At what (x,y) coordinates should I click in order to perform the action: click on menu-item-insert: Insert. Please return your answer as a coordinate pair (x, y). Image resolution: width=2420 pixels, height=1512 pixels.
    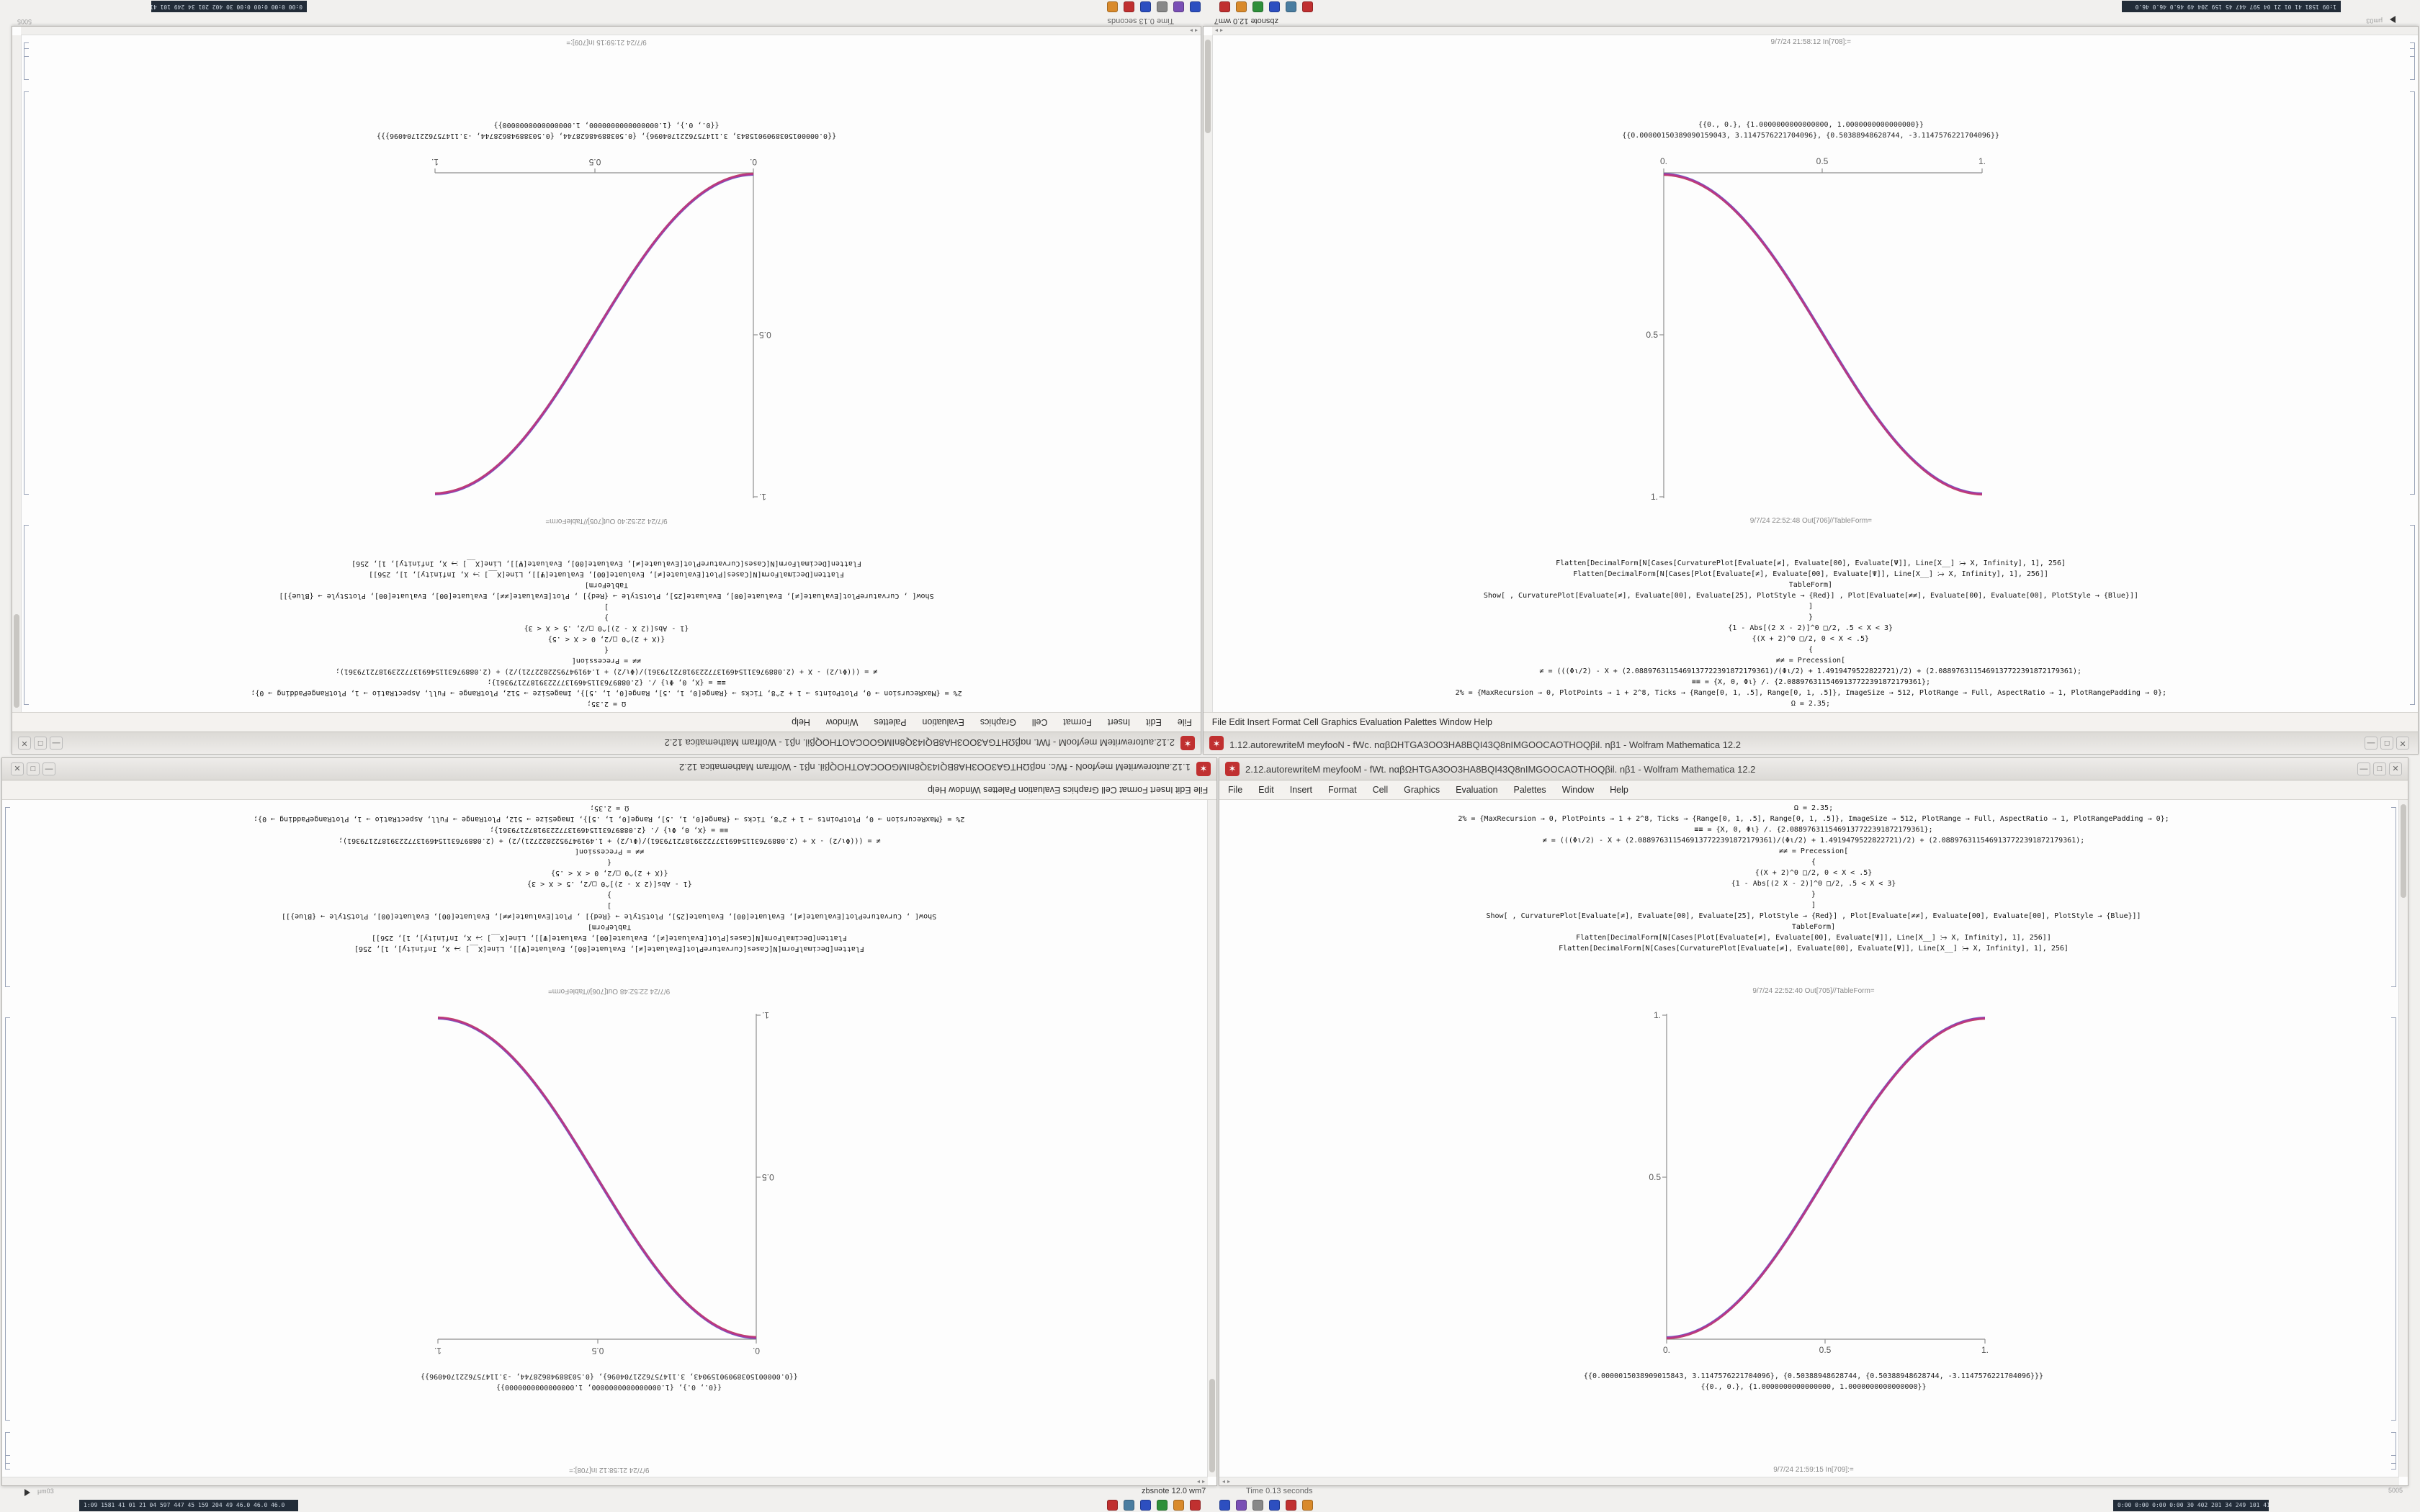
    Looking at the image, I should click on (1161, 790).